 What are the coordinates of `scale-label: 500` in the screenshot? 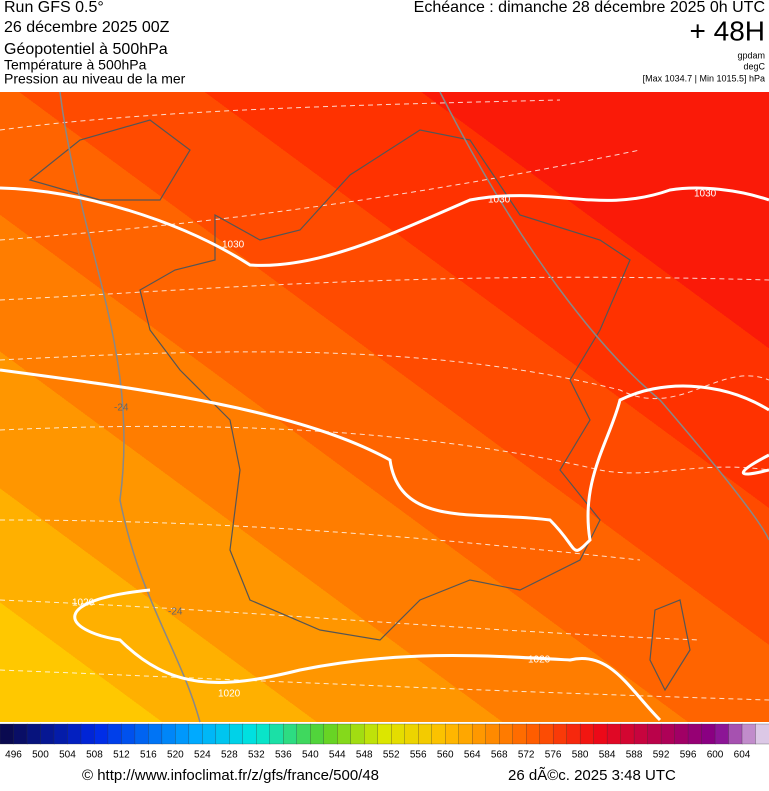 It's located at (40, 755).